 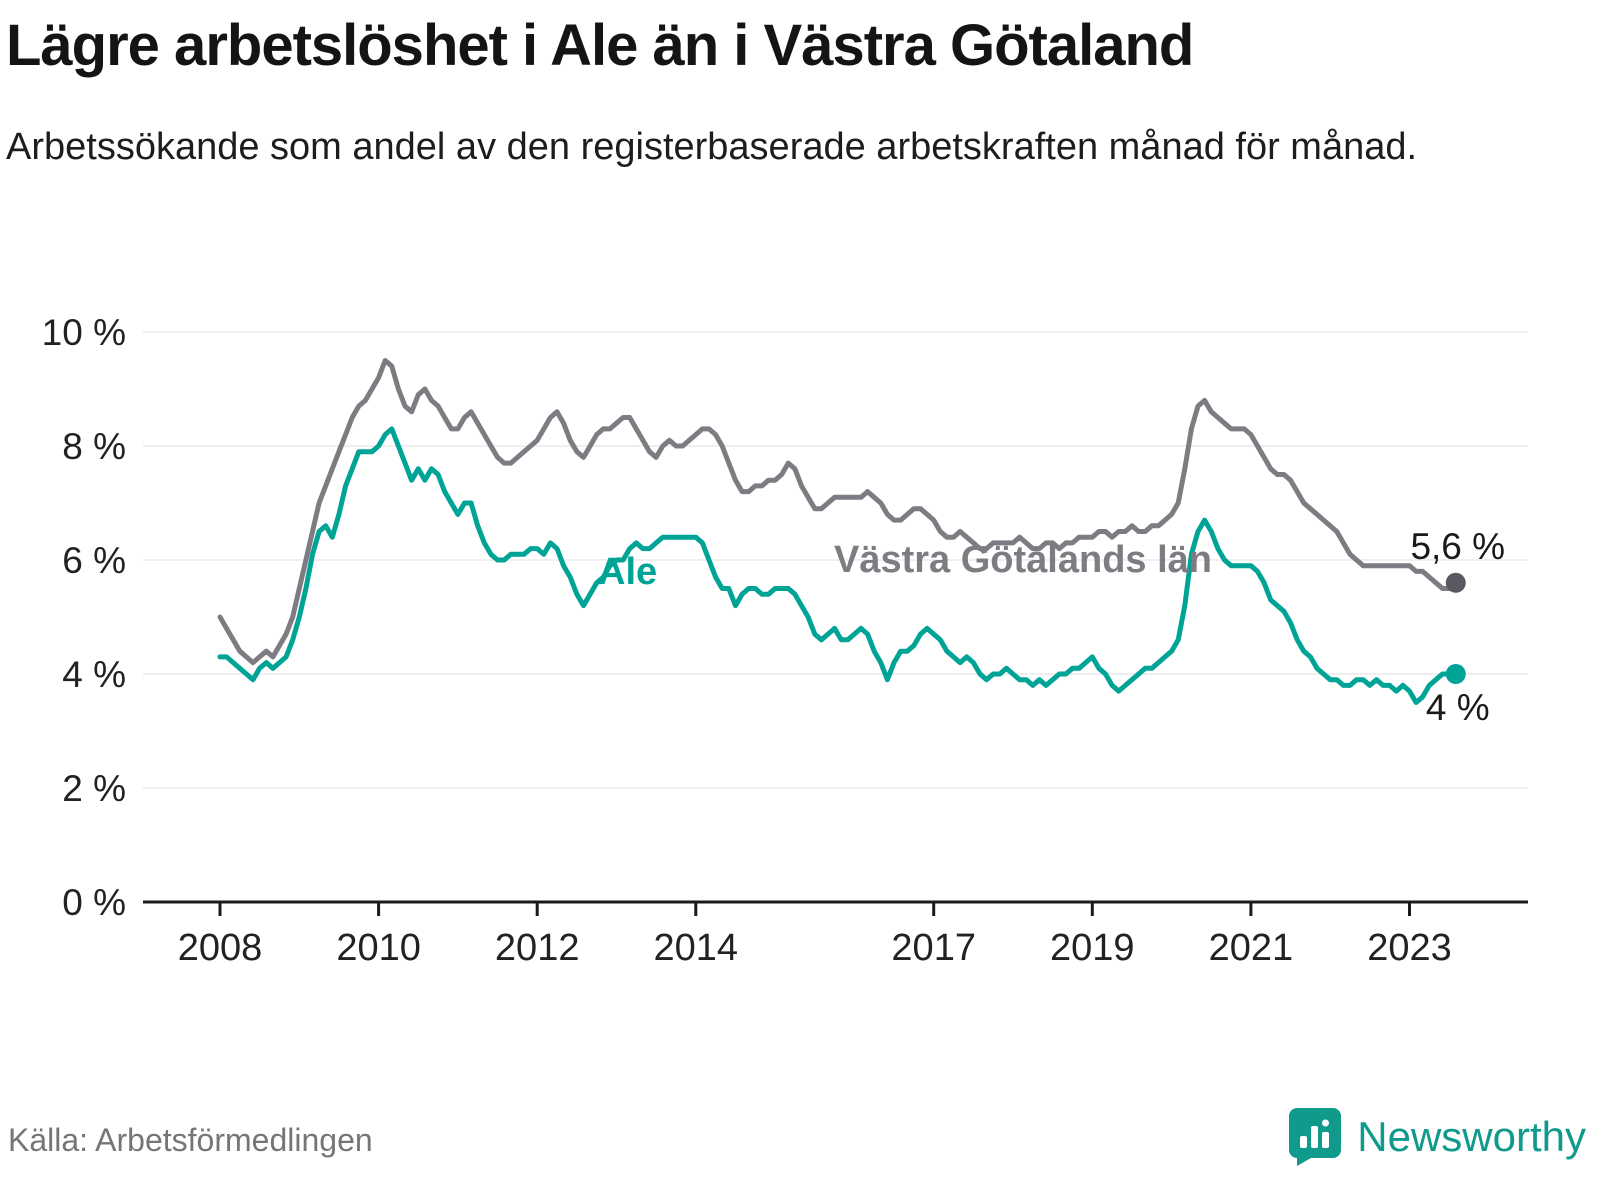 I want to click on x-tick-label: 2021, so click(x=1251, y=948).